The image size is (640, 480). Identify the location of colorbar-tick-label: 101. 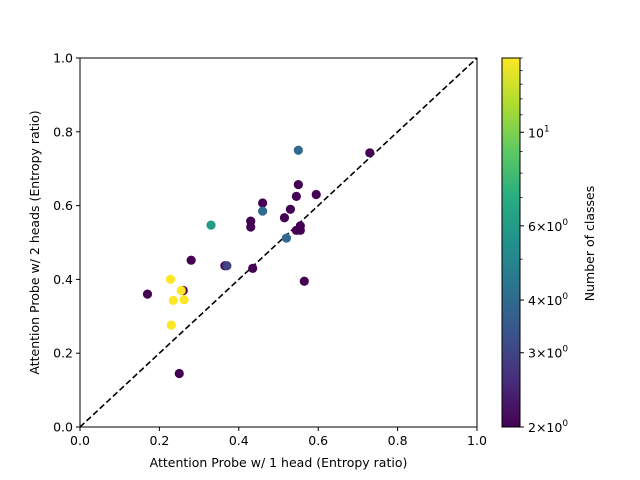
(539, 132).